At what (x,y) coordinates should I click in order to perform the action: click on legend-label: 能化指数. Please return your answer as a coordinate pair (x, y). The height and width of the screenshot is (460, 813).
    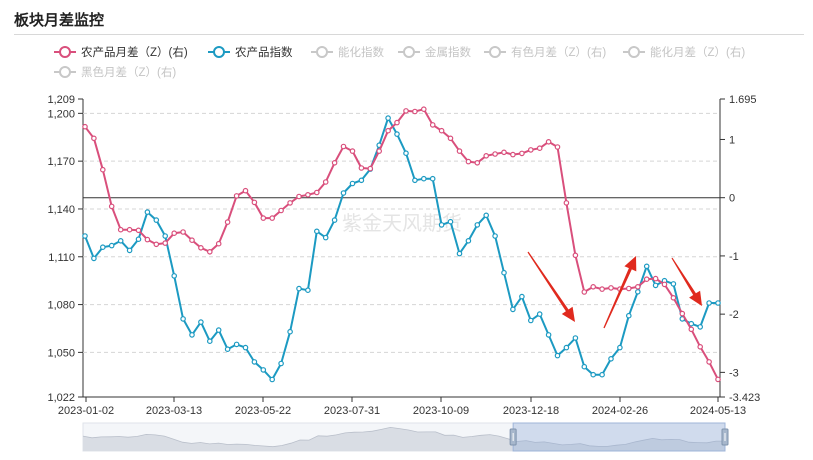
    Looking at the image, I should click on (361, 52).